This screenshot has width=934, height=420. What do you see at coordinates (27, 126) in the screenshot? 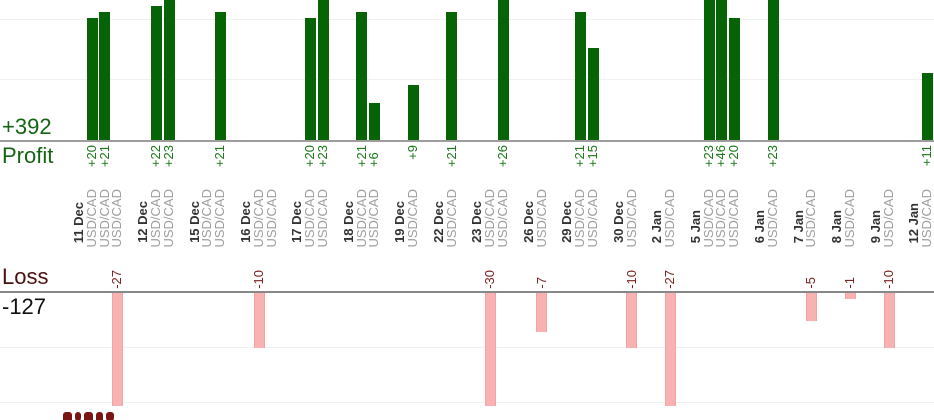
I see `profit-total-label: +392` at bounding box center [27, 126].